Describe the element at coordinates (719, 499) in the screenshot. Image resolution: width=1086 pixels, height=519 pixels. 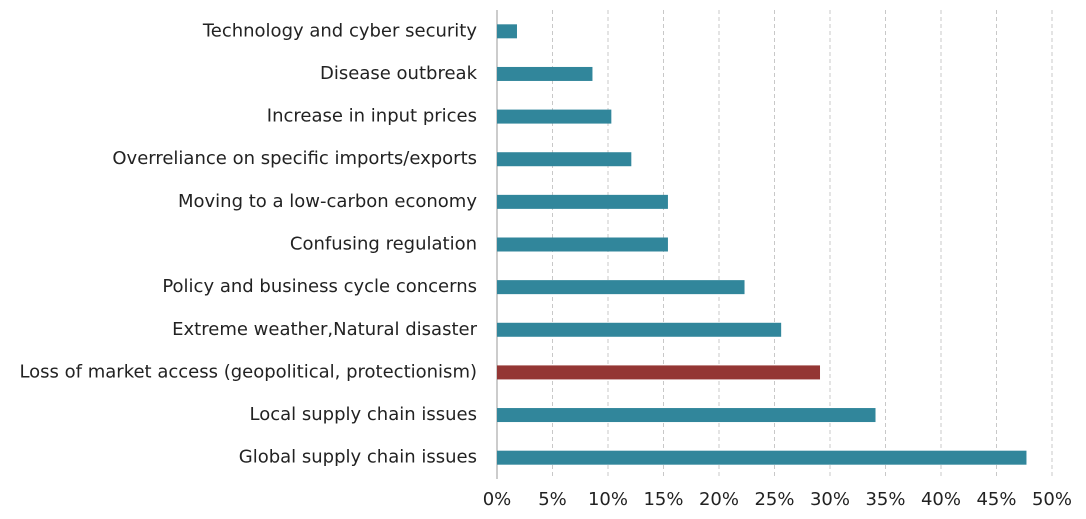
I see `x-tick-label: 20%` at that location.